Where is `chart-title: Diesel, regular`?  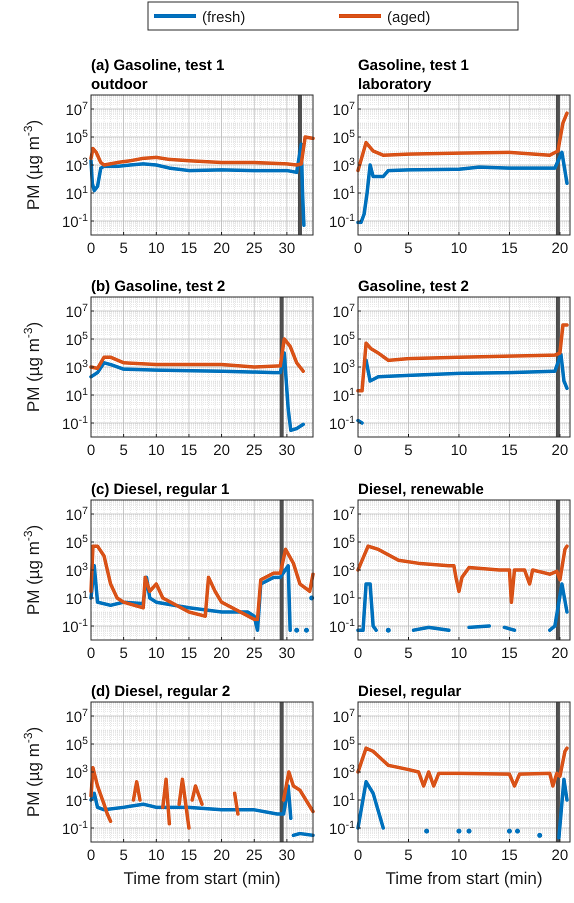
chart-title: Diesel, regular is located at coordinates (410, 691).